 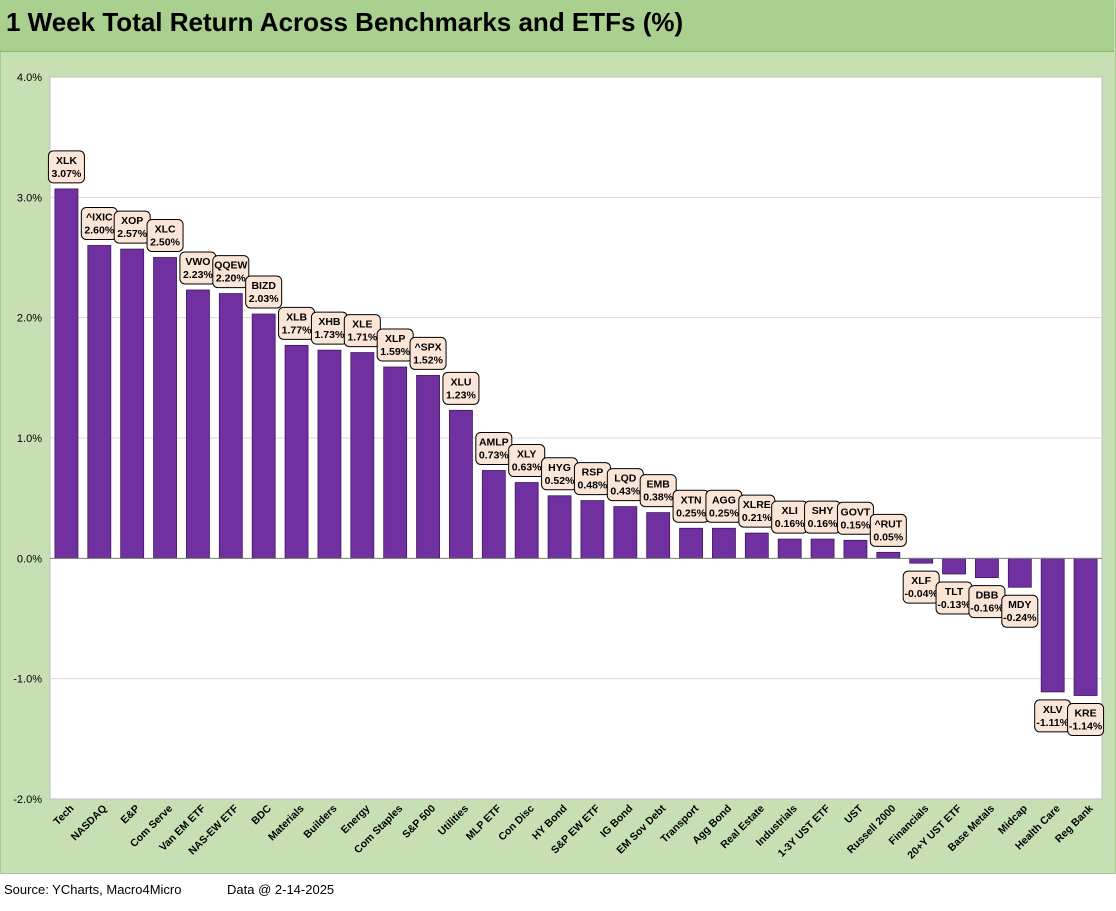 What do you see at coordinates (264, 299) in the screenshot?
I see `data-label-value: 2.03%` at bounding box center [264, 299].